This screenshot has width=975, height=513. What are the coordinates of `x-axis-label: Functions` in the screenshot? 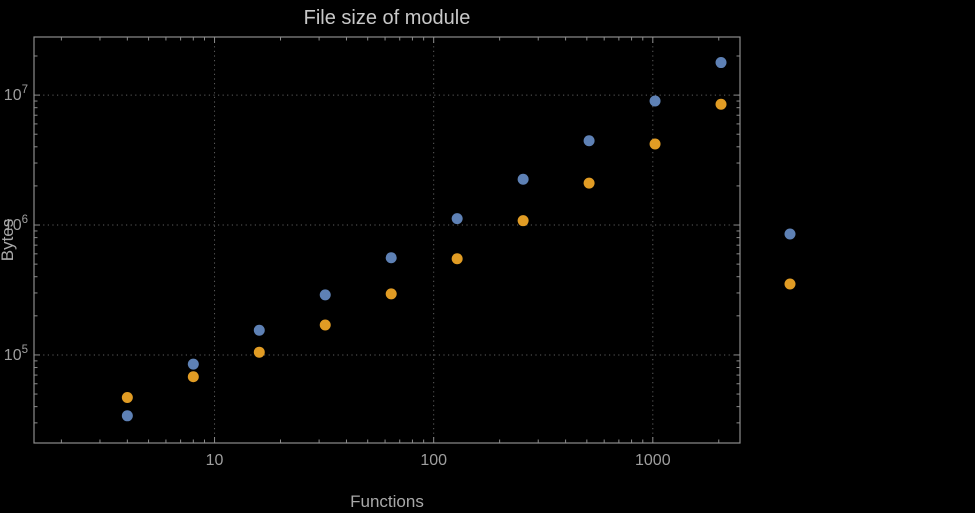 It's located at (387, 501).